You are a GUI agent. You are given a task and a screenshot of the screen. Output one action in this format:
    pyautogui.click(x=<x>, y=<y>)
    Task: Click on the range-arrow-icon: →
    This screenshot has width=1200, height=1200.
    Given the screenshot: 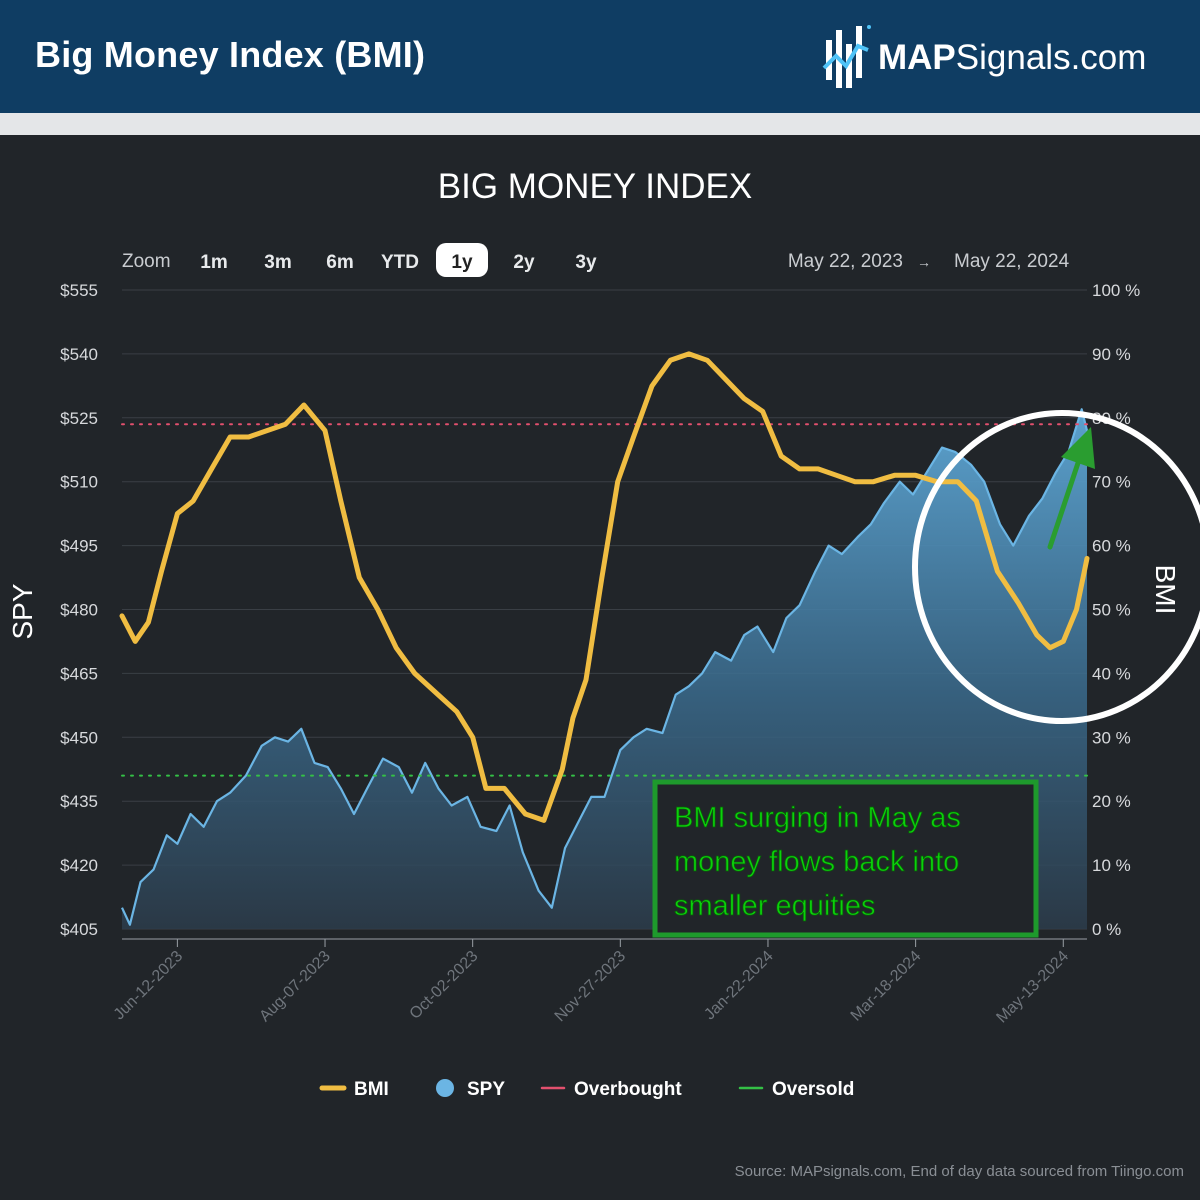 What is the action you would take?
    pyautogui.click(x=924, y=262)
    